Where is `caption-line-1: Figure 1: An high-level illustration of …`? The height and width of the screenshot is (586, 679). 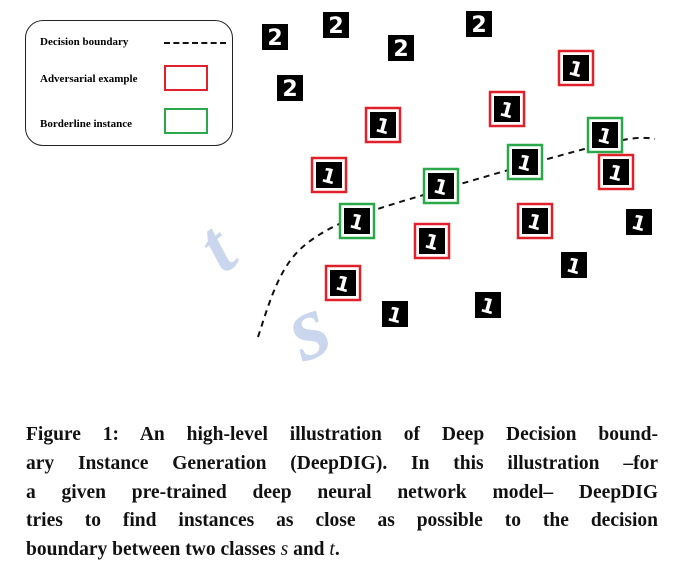
caption-line-1: Figure 1: An high-level illustration of … is located at coordinates (342, 434).